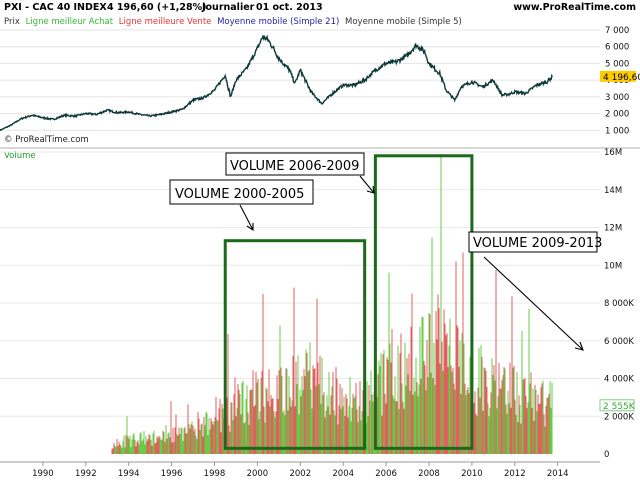 This screenshot has height=480, width=640. I want to click on volume-last-value-badge: 2 555K, so click(617, 405).